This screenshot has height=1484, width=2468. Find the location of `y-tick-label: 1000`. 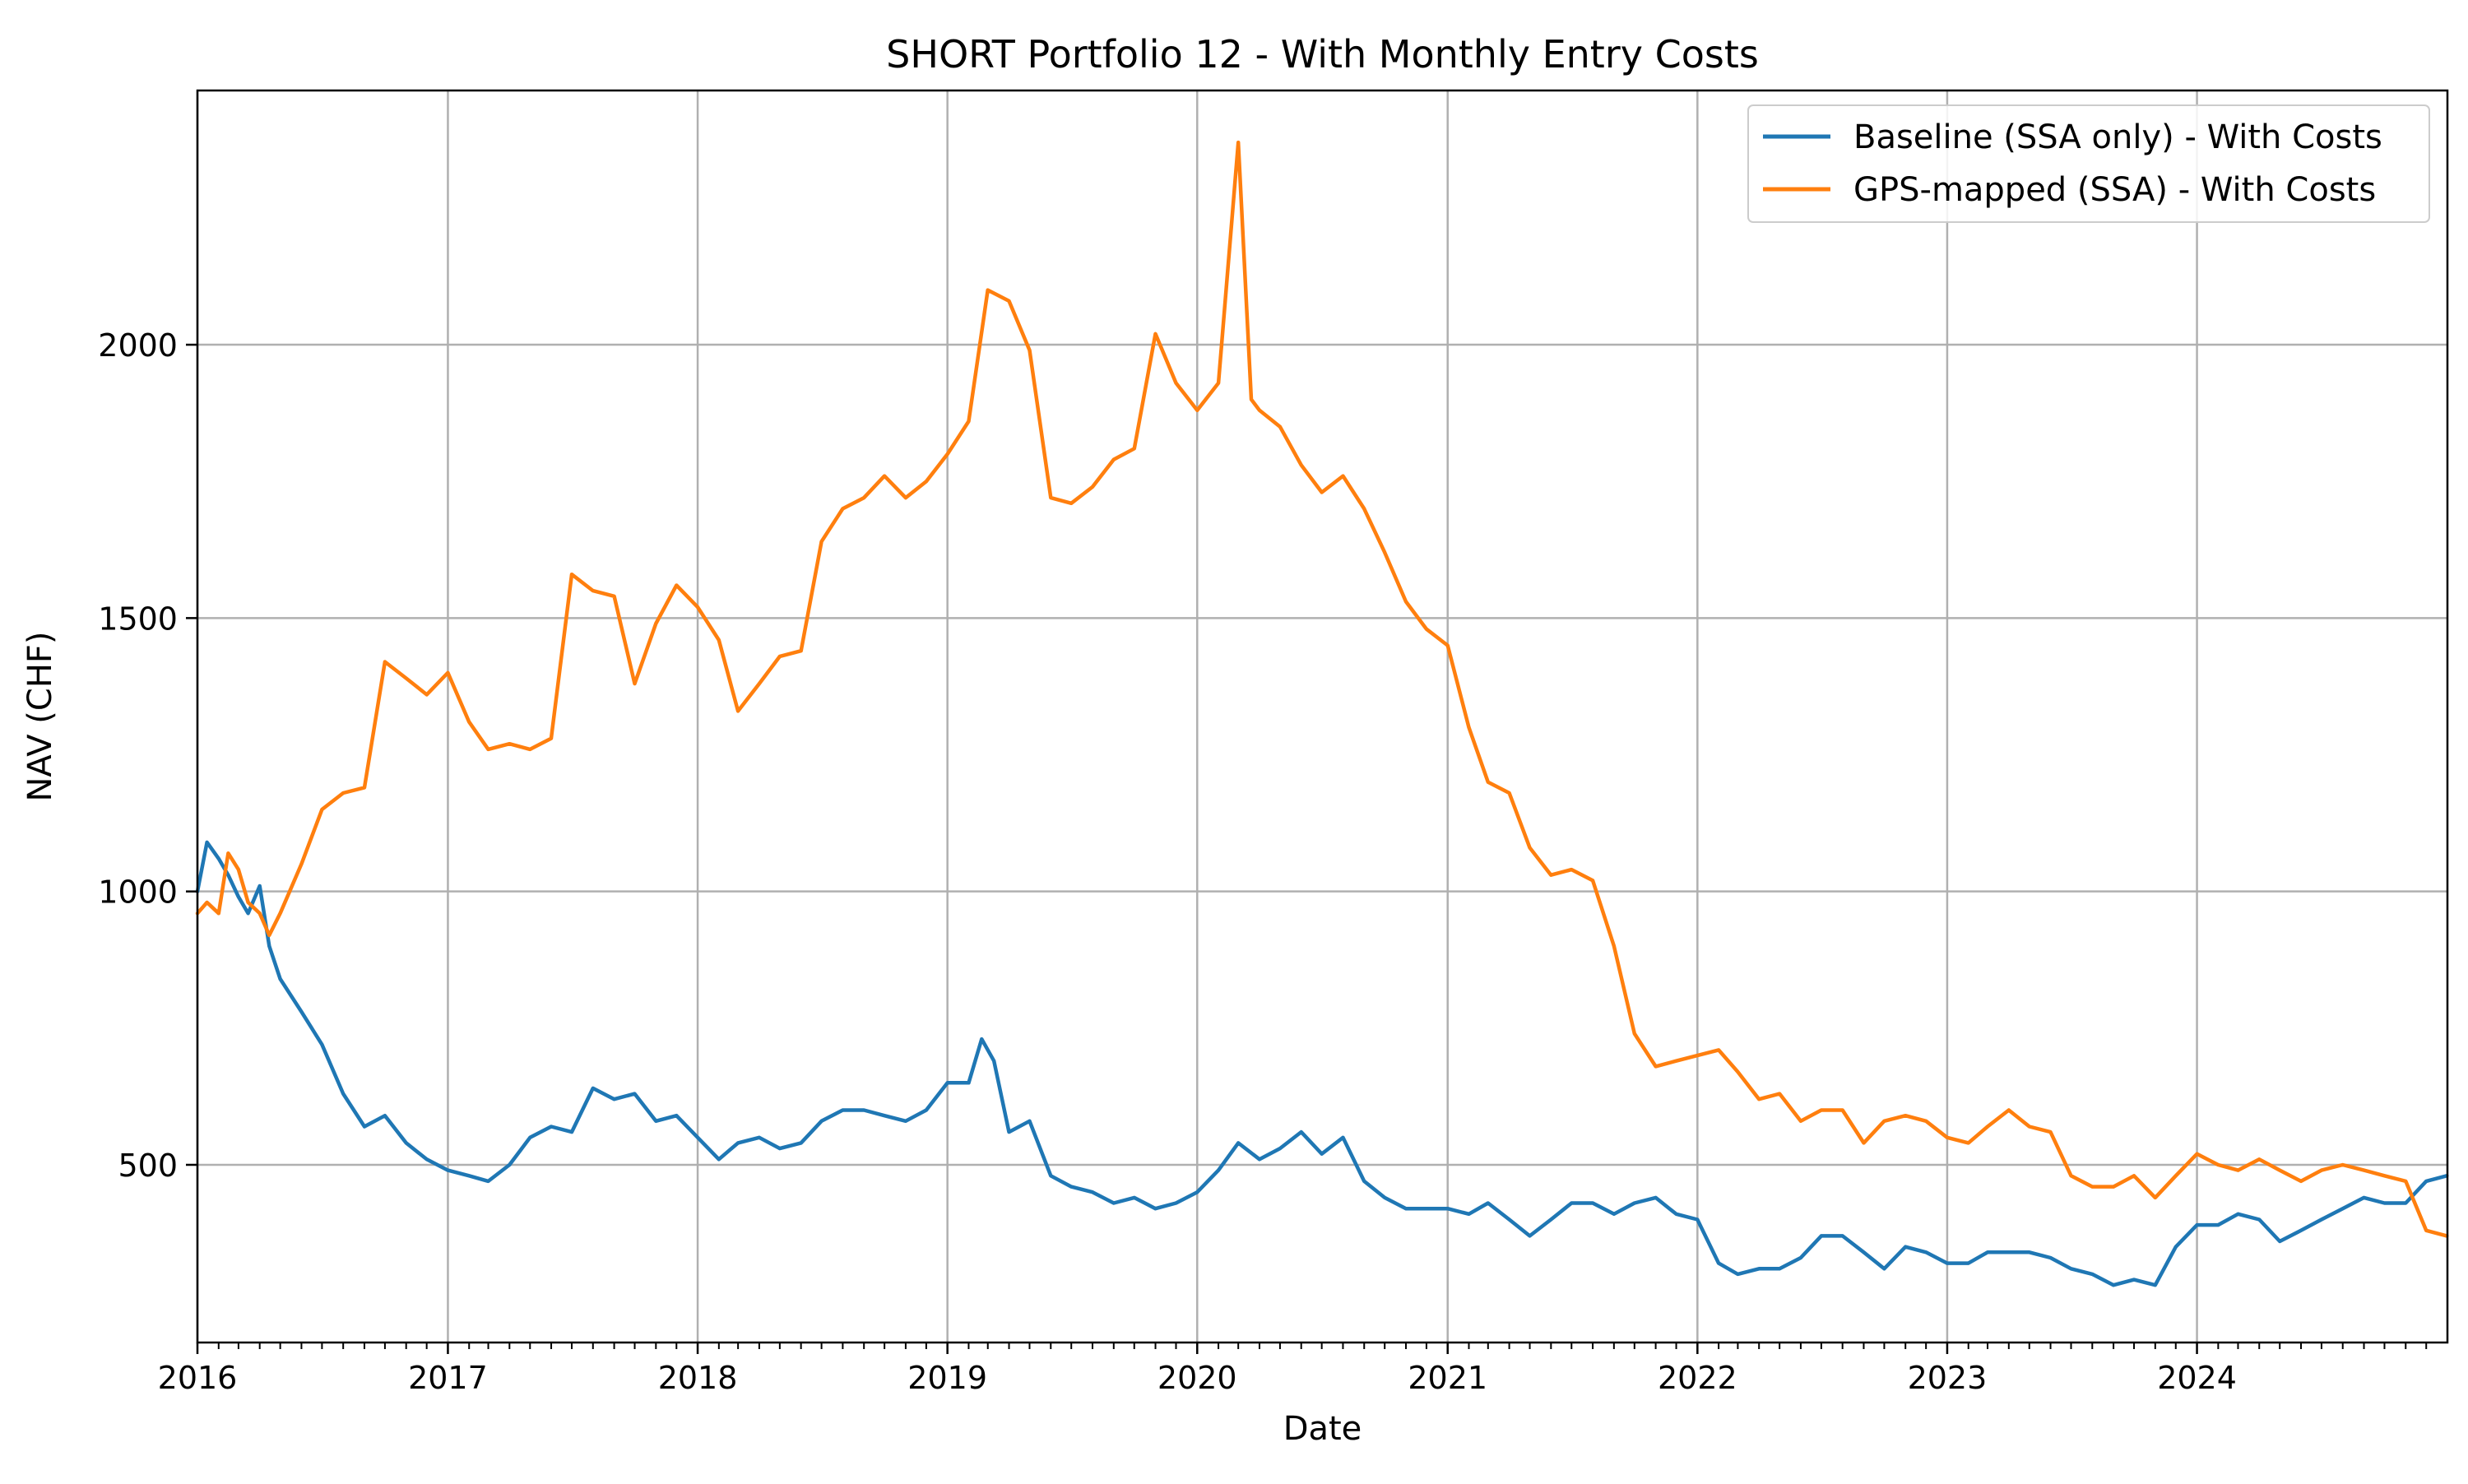

y-tick-label: 1000 is located at coordinates (138, 892).